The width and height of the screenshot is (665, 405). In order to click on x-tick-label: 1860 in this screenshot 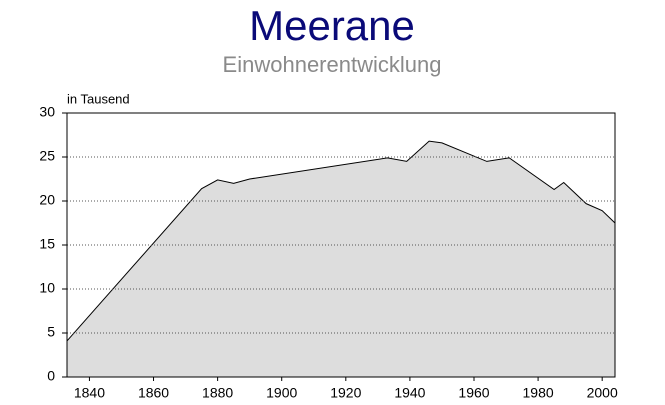, I will do `click(153, 393)`.